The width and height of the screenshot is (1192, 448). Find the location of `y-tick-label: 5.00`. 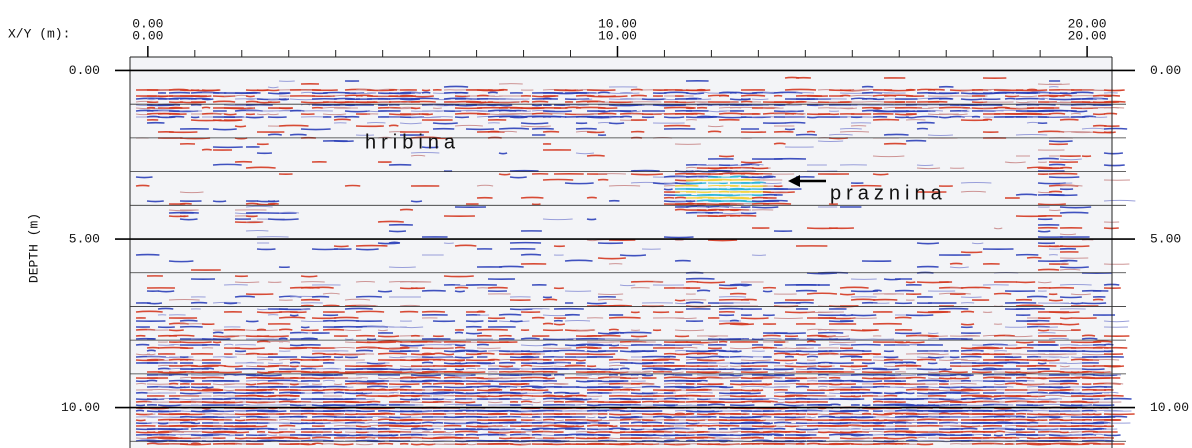

y-tick-label: 5.00 is located at coordinates (1165, 238).